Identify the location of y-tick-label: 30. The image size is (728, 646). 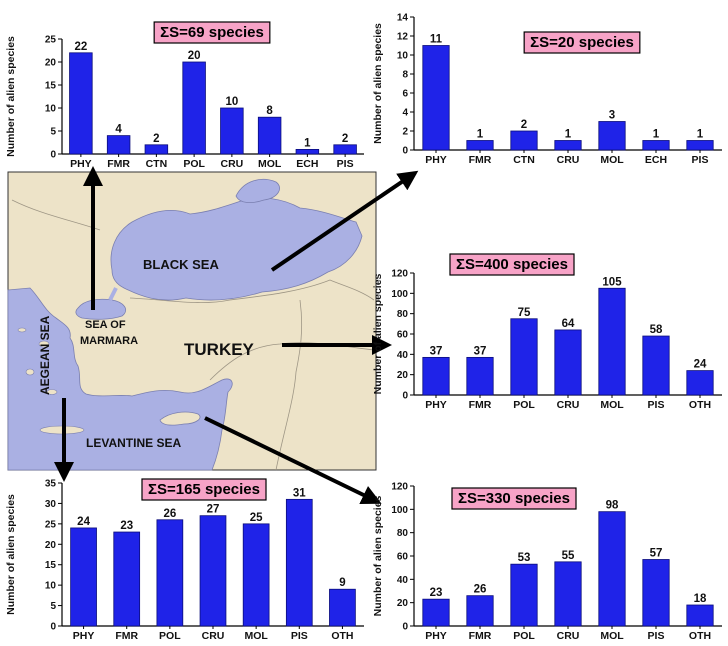
(51, 504).